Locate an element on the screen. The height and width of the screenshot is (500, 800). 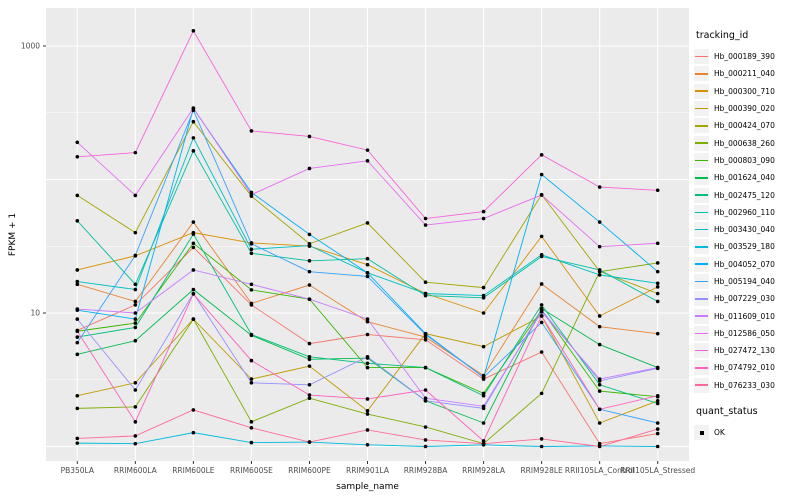
x-tick-label: RRIM600SE is located at coordinates (251, 470).